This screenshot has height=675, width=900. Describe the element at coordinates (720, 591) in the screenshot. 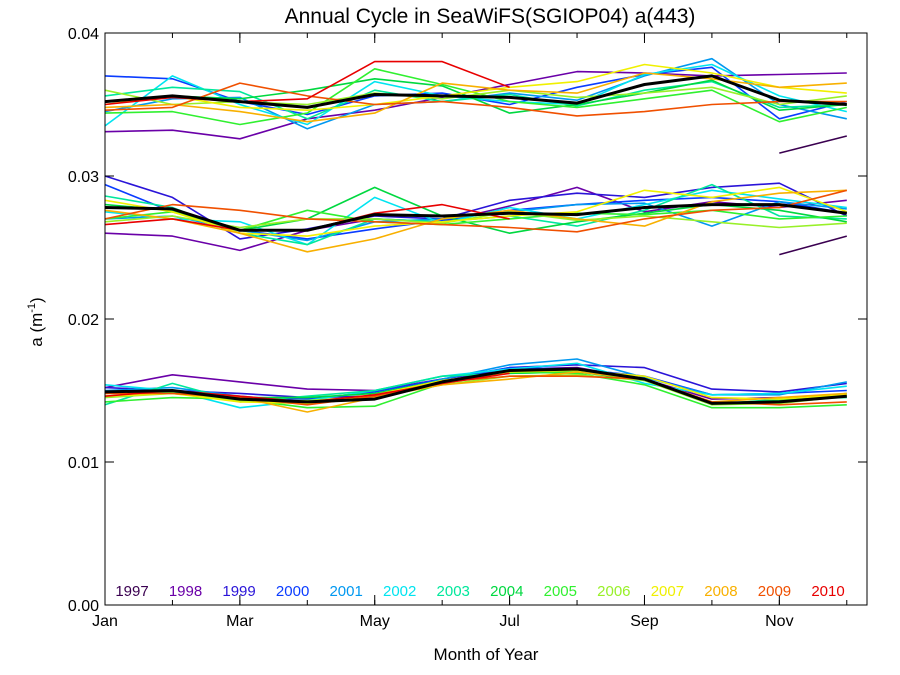

I see `legend-entry-2008: 2008` at that location.